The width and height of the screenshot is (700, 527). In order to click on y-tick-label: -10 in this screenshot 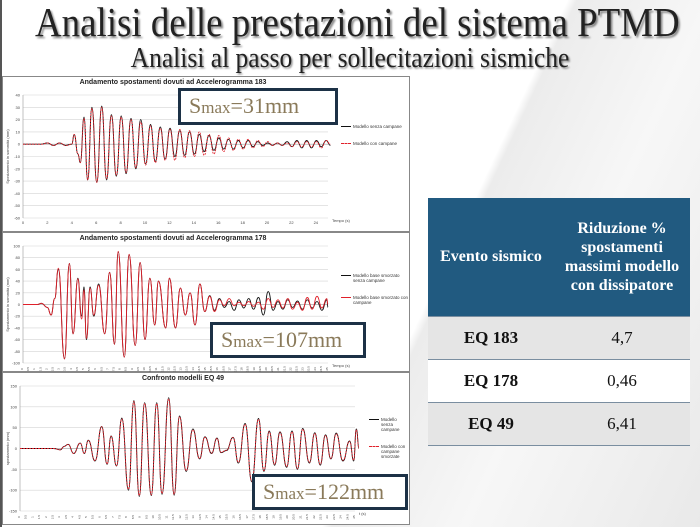, I will do `click(17, 156)`.